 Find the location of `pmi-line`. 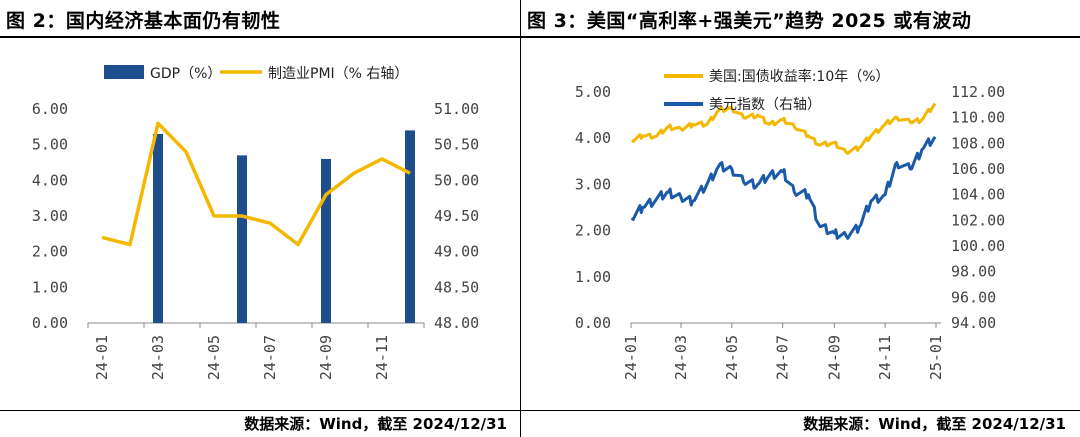

pmi-line is located at coordinates (256, 184).